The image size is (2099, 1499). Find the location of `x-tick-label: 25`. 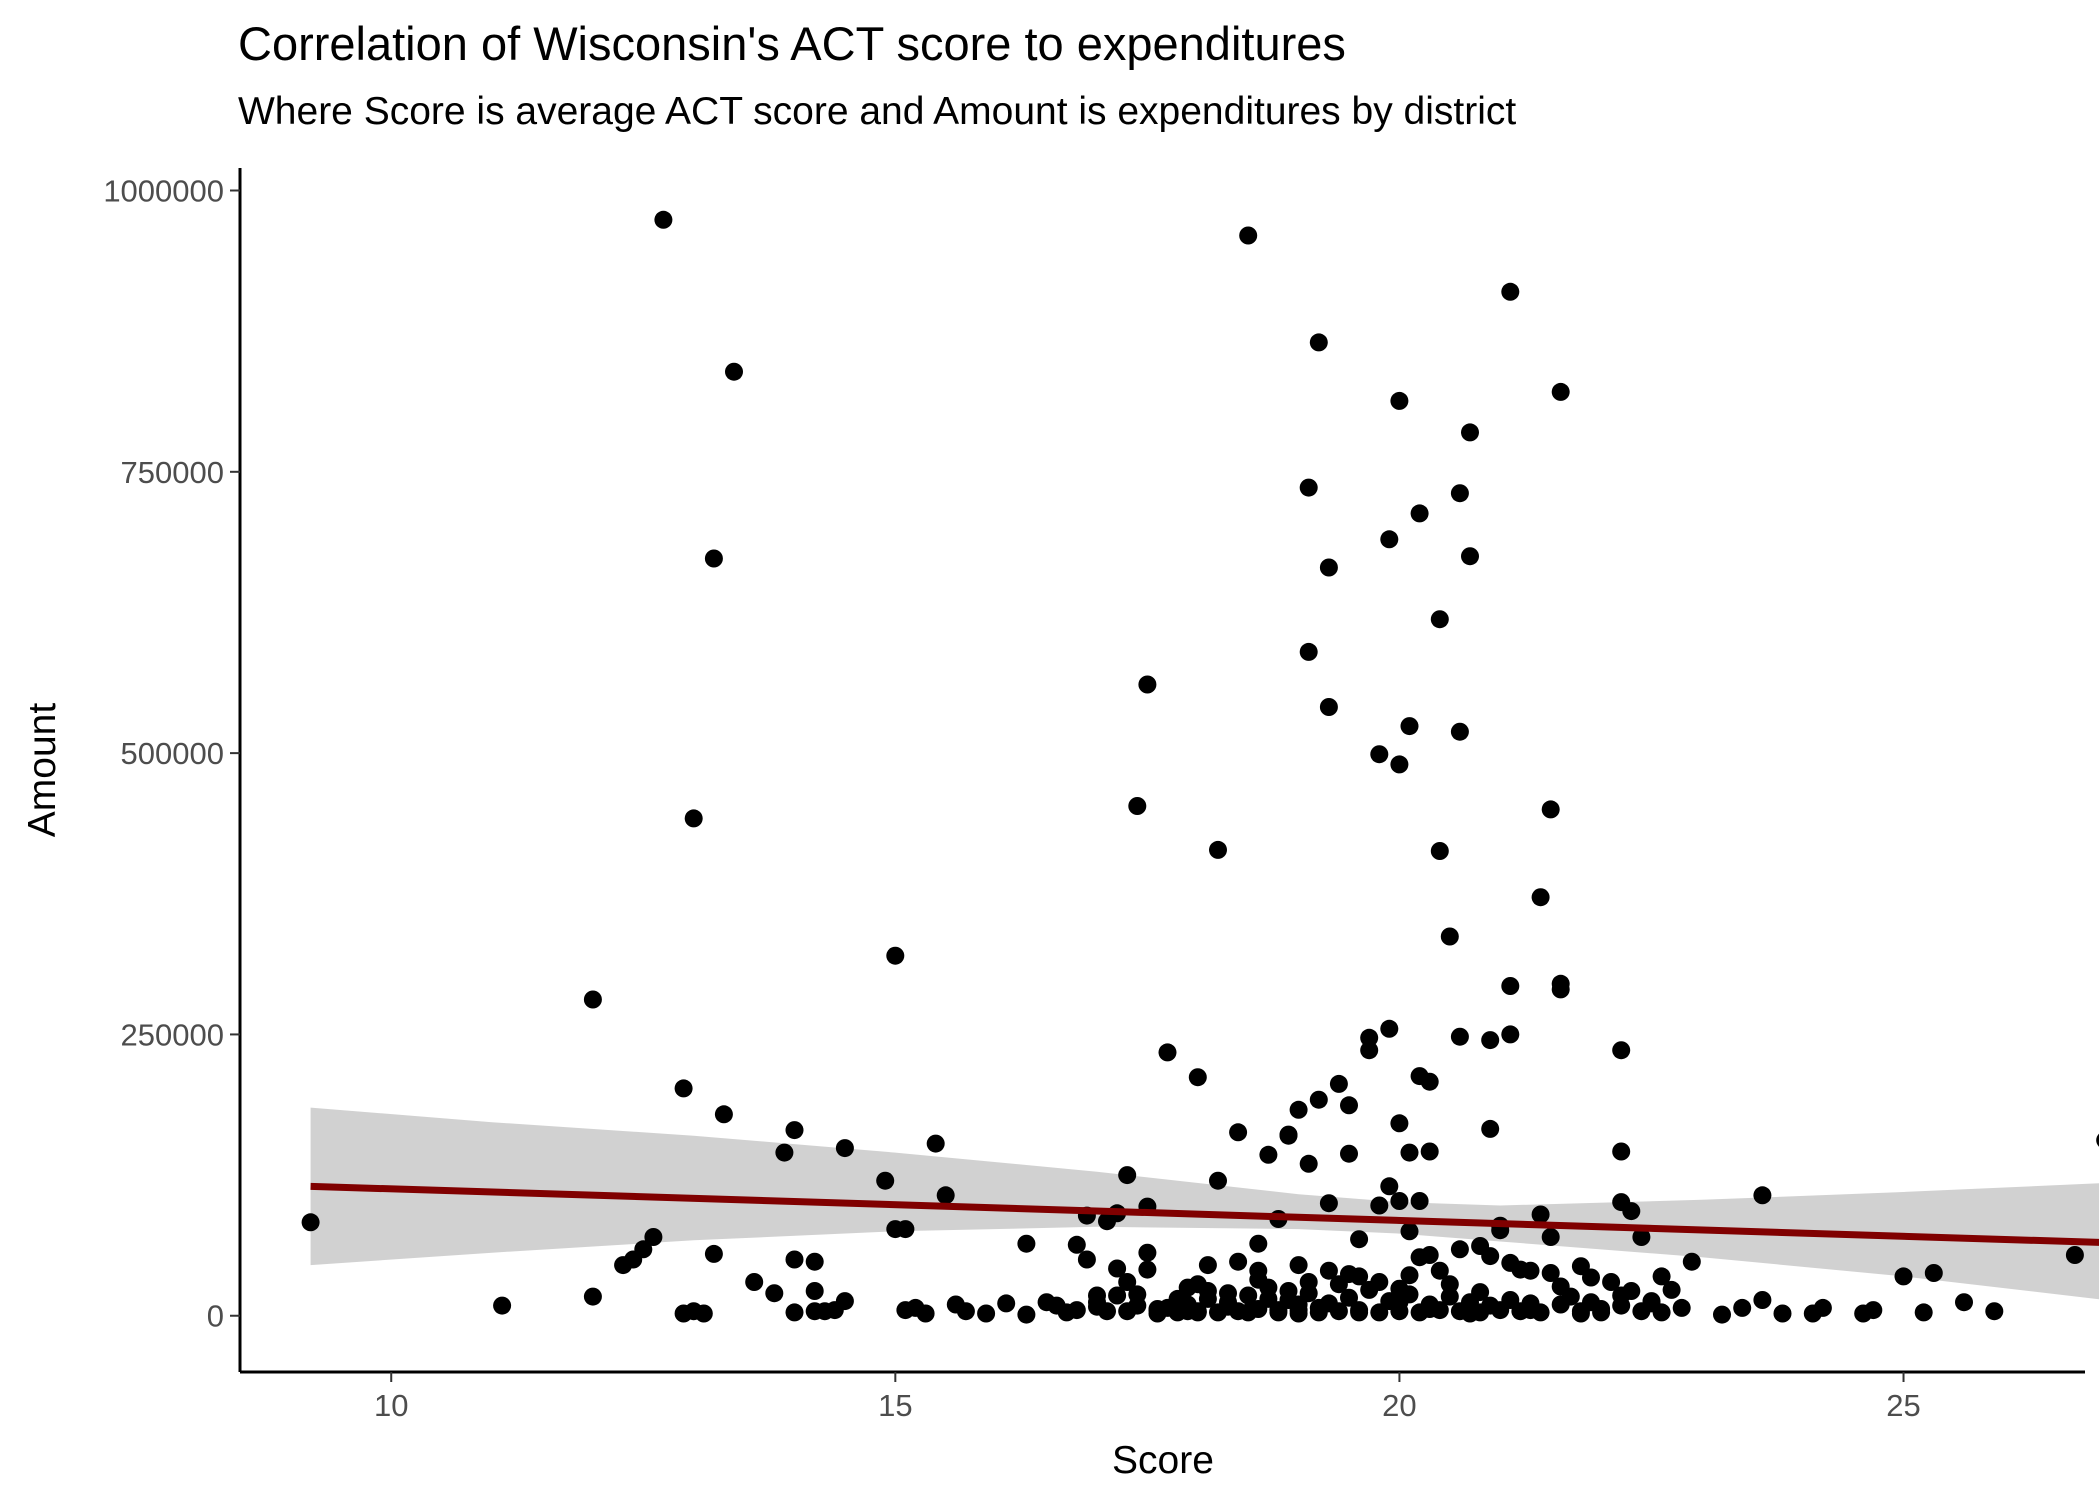

x-tick-label: 25 is located at coordinates (1903, 1405).